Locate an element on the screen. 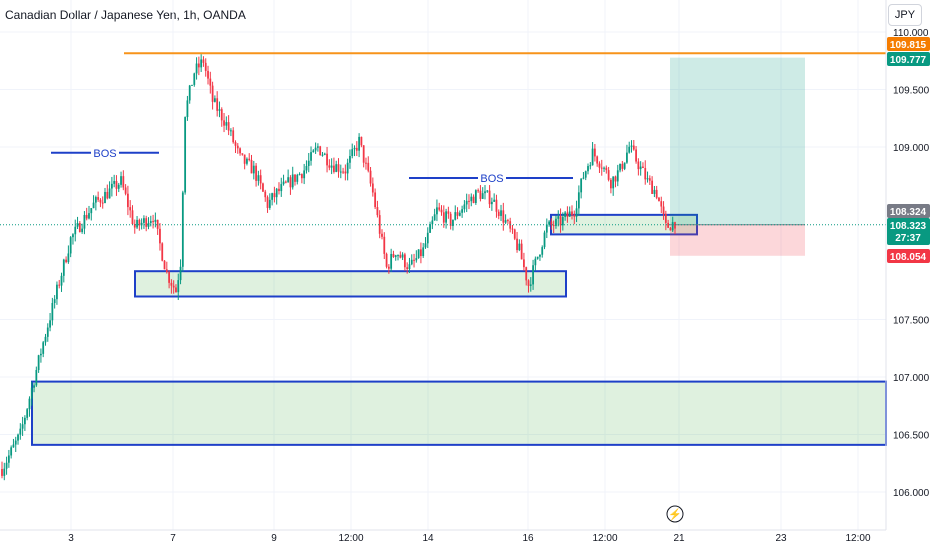 This screenshot has width=932, height=550. resistance-price-label-bg is located at coordinates (908, 44).